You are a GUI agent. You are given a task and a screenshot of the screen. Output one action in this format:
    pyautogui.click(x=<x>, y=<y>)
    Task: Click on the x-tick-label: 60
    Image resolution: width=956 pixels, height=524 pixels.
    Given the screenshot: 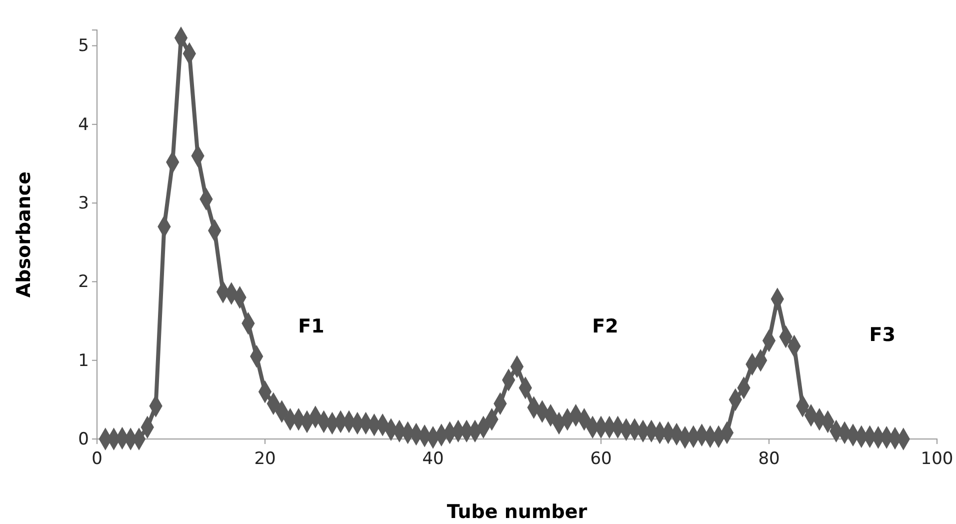 What is the action you would take?
    pyautogui.click(x=601, y=459)
    